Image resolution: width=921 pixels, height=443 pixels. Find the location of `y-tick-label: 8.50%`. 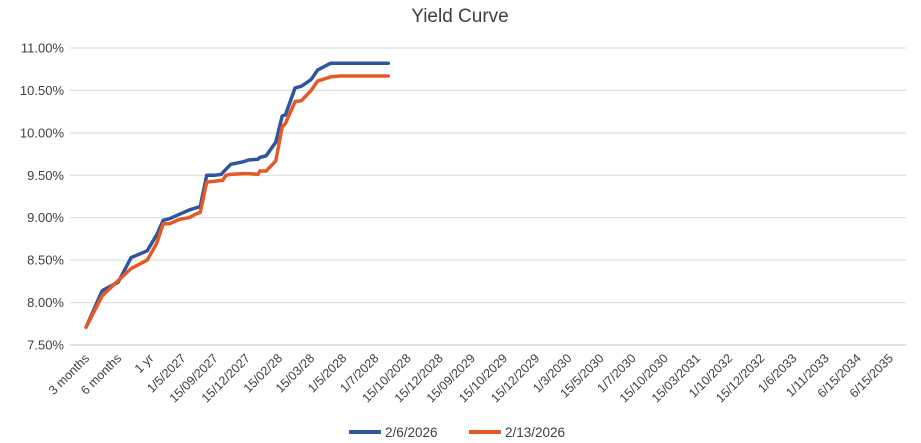

y-tick-label: 8.50% is located at coordinates (45, 260).